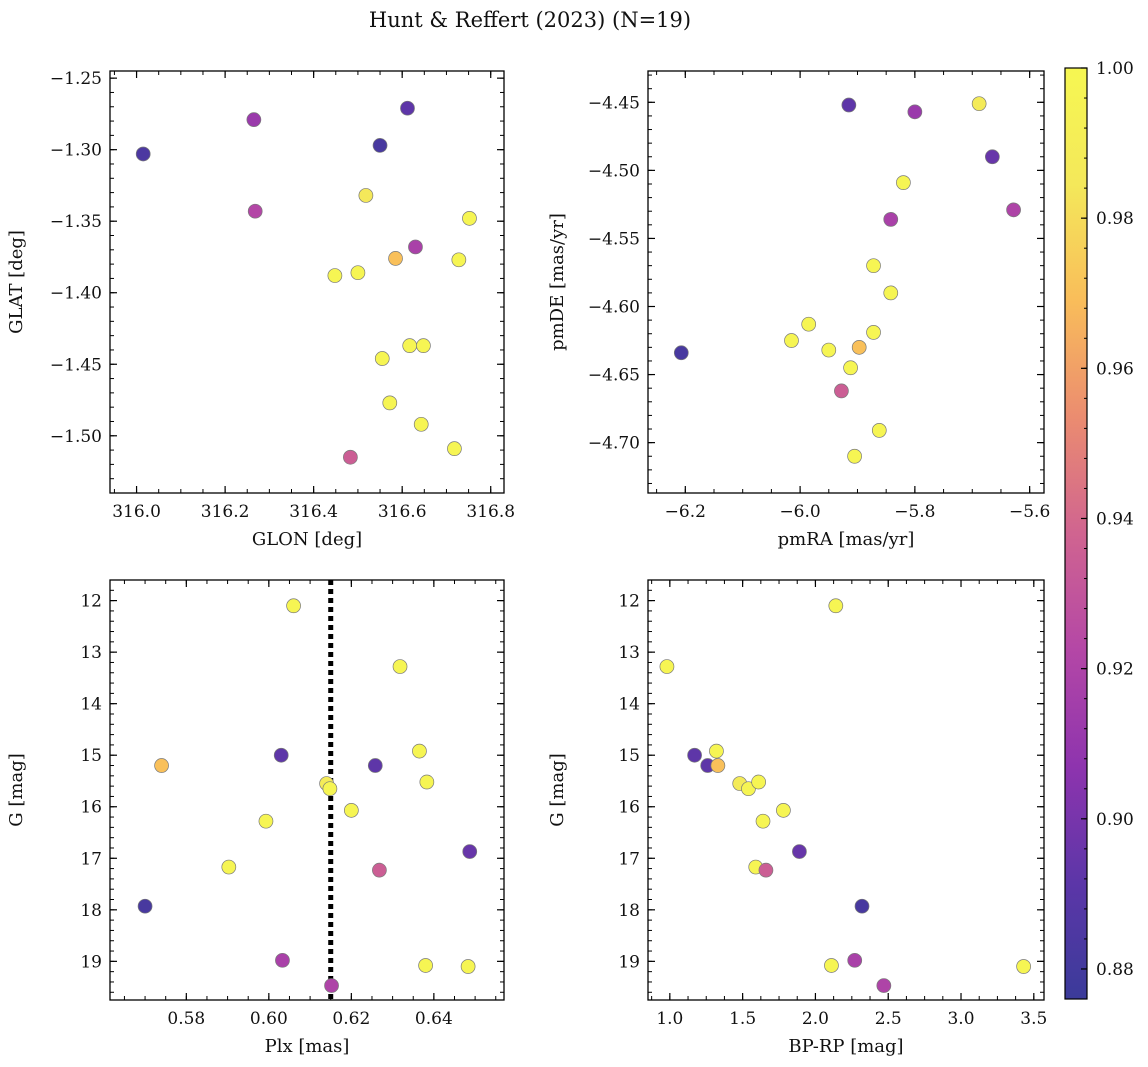  Describe the element at coordinates (1115, 670) in the screenshot. I see `colorbar-tick-label: 0.92` at that location.